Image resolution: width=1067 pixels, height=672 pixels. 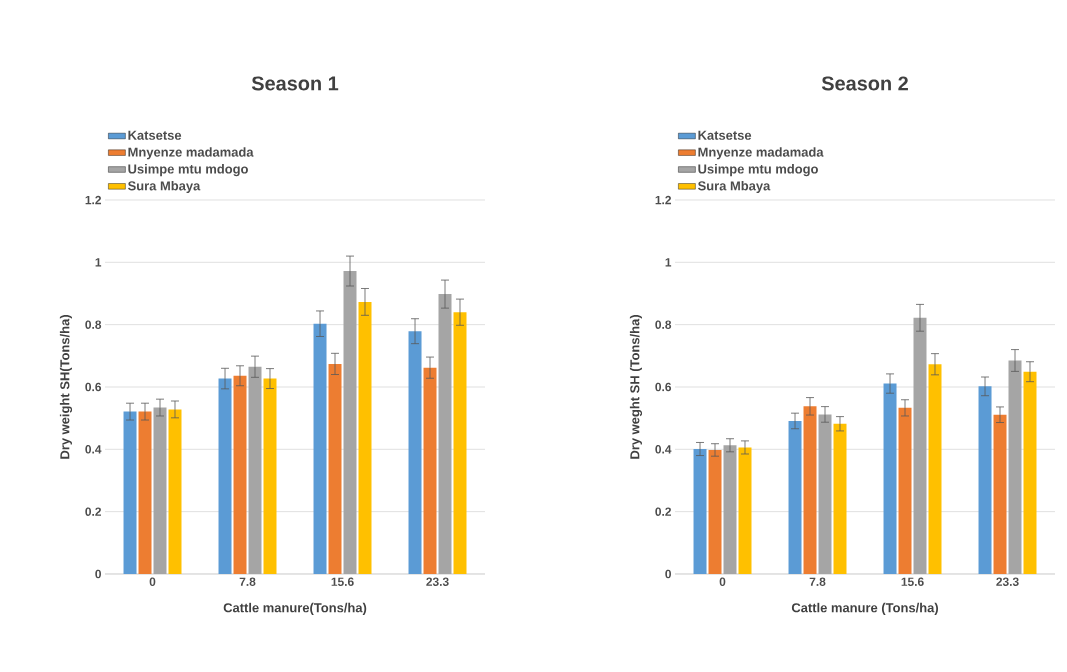 What do you see at coordinates (865, 608) in the screenshot?
I see `x-axis-title: Cattle manure (Tons/ha)` at bounding box center [865, 608].